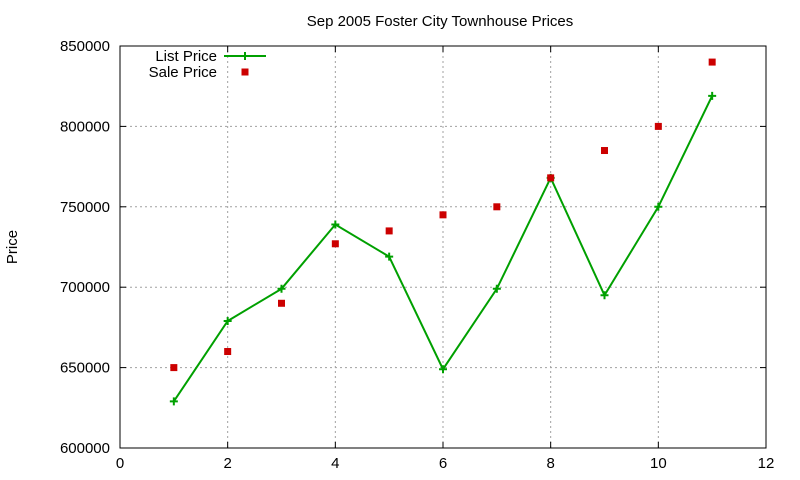 The image size is (800, 480). Describe the element at coordinates (85, 46) in the screenshot. I see `y-tick-label: 850000` at that location.